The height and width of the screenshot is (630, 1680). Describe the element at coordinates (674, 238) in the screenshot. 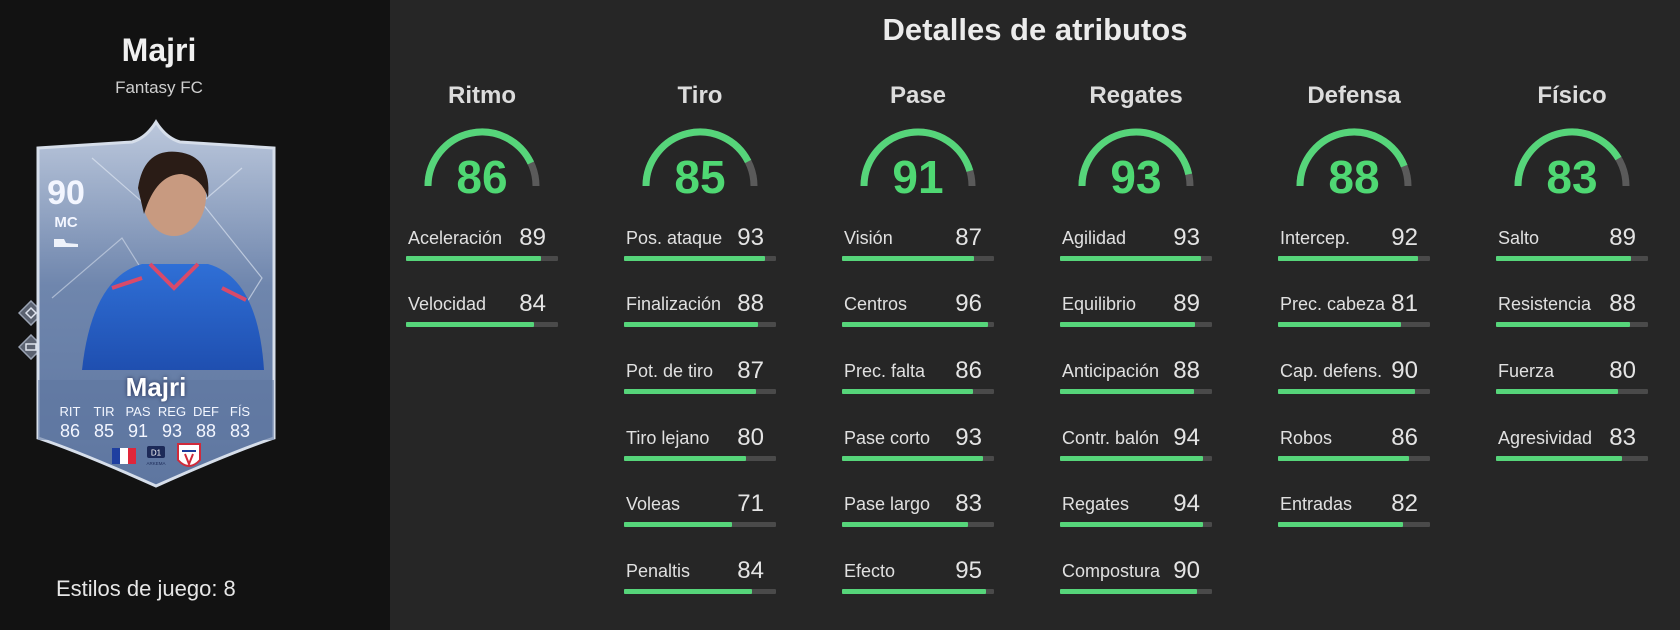

I see `attribute-name: Pos. ataque` at that location.